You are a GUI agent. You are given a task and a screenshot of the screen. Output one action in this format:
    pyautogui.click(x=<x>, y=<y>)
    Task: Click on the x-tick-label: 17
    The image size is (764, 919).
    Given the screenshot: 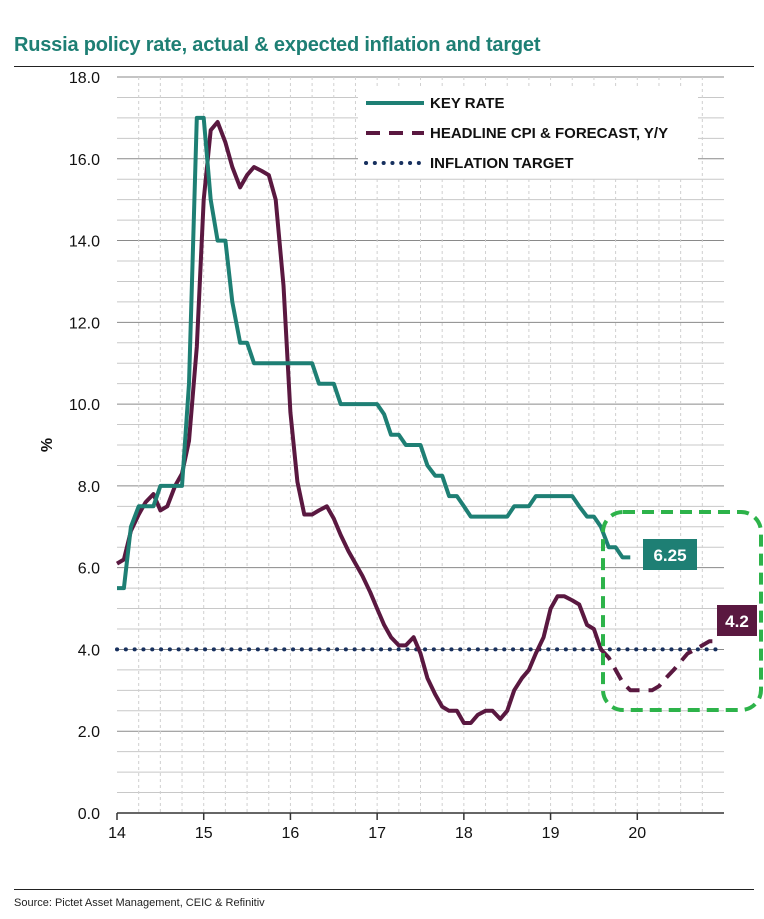 What is the action you would take?
    pyautogui.click(x=377, y=833)
    